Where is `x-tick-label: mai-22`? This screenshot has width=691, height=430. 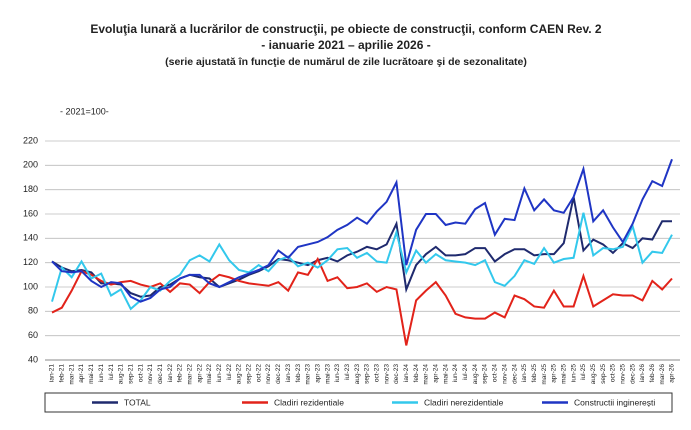 x-tick-label: mai-22 is located at coordinates (209, 374).